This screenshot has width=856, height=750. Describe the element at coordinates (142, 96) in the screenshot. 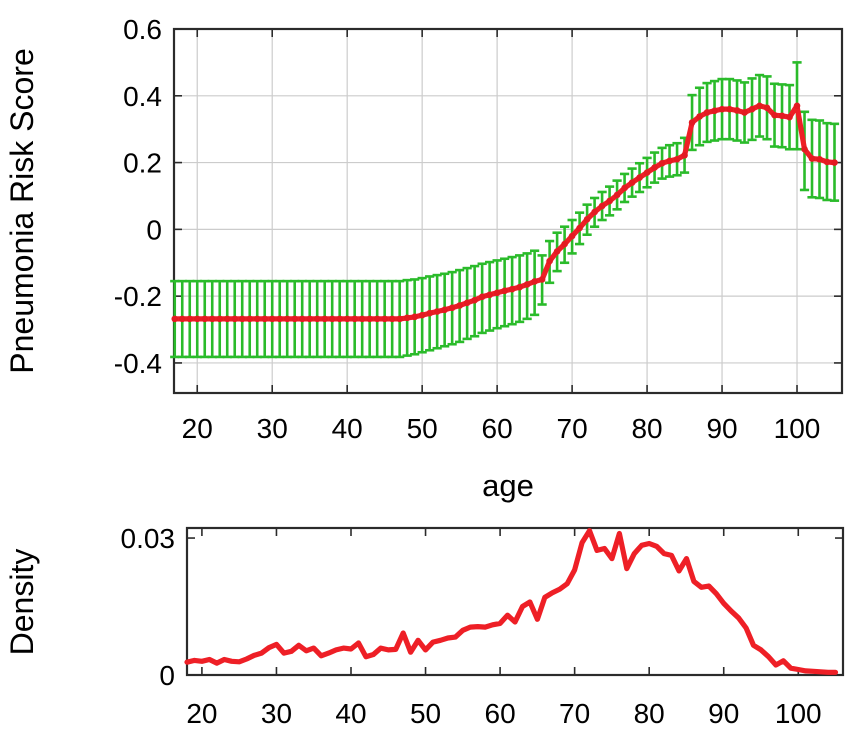

I see `y-tick-label: 0.4` at that location.